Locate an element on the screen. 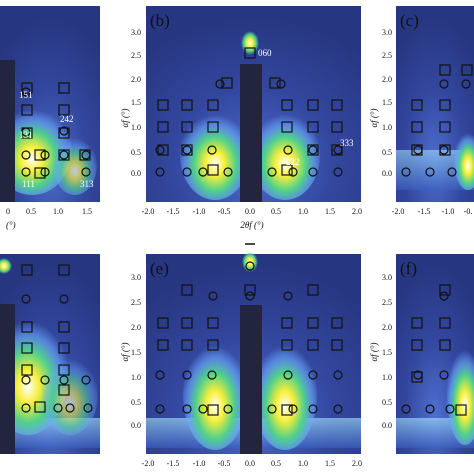  panel-f-scatter-lobe is located at coordinates (460, 395).